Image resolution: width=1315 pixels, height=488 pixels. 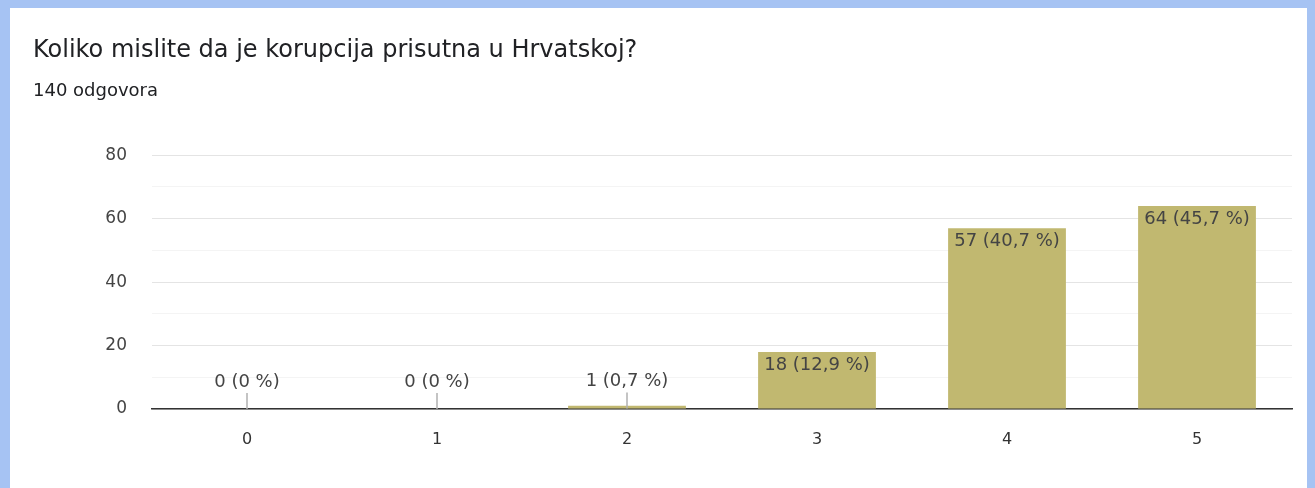 What do you see at coordinates (627, 380) in the screenshot?
I see `data-label: 1 (0,7 %)` at bounding box center [627, 380].